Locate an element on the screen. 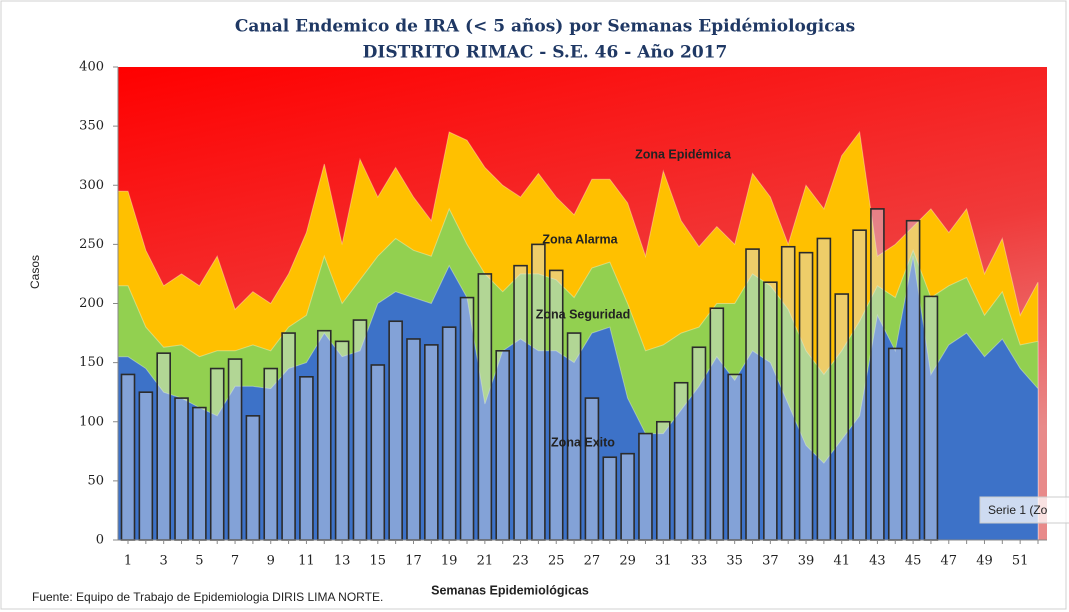  x-tick-label: 33 is located at coordinates (699, 561).